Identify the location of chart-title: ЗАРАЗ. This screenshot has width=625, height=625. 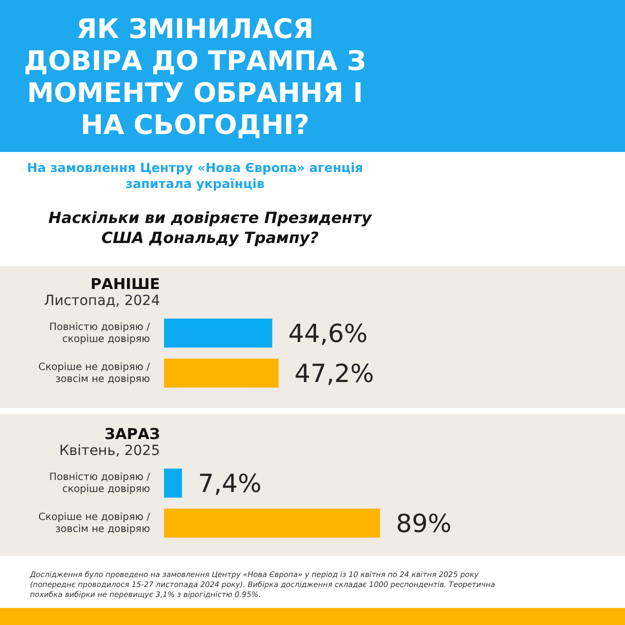
(131, 434).